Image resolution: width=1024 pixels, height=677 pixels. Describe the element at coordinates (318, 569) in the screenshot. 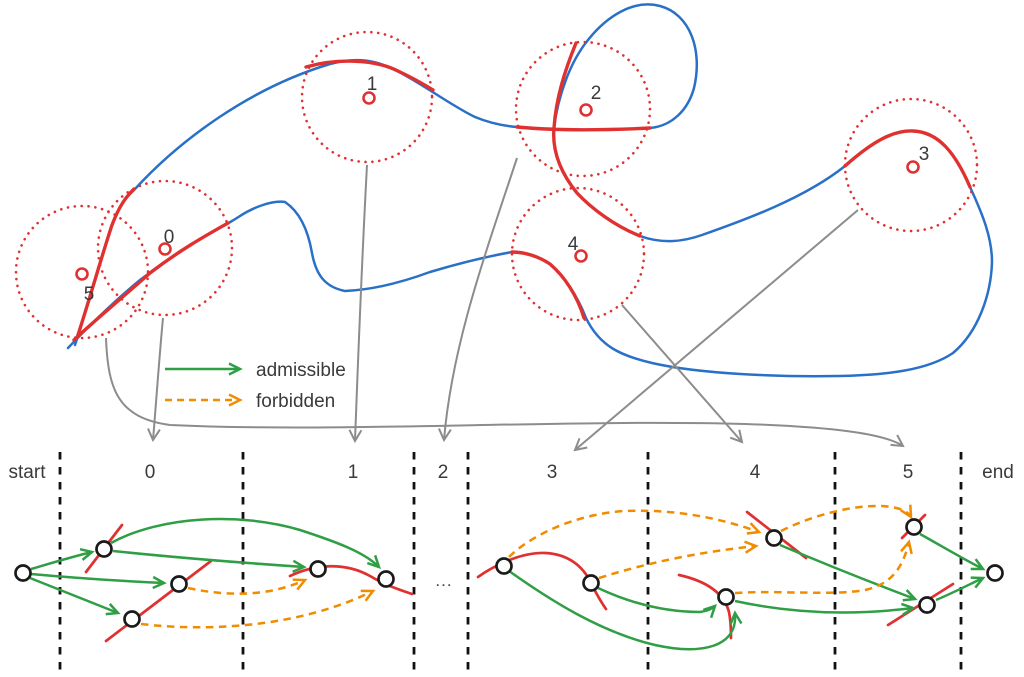

I see `graph-node-1a` at that location.